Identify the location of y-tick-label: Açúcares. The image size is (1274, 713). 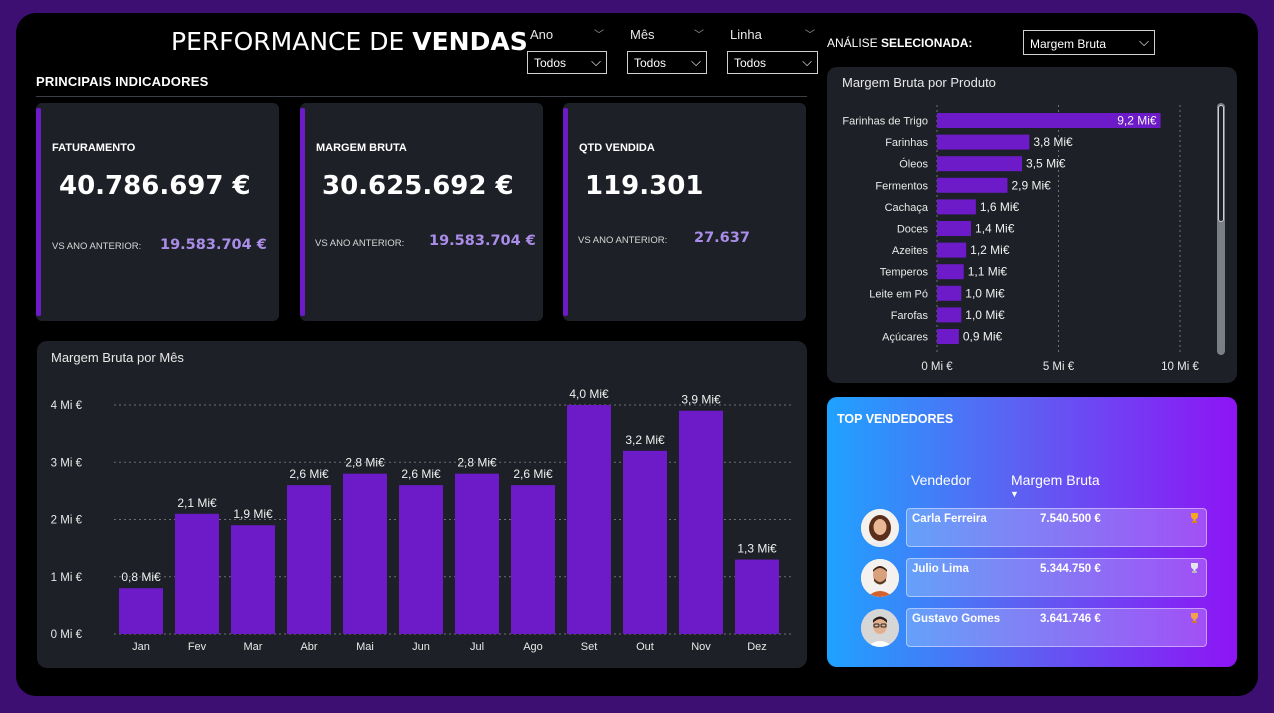
(905, 338).